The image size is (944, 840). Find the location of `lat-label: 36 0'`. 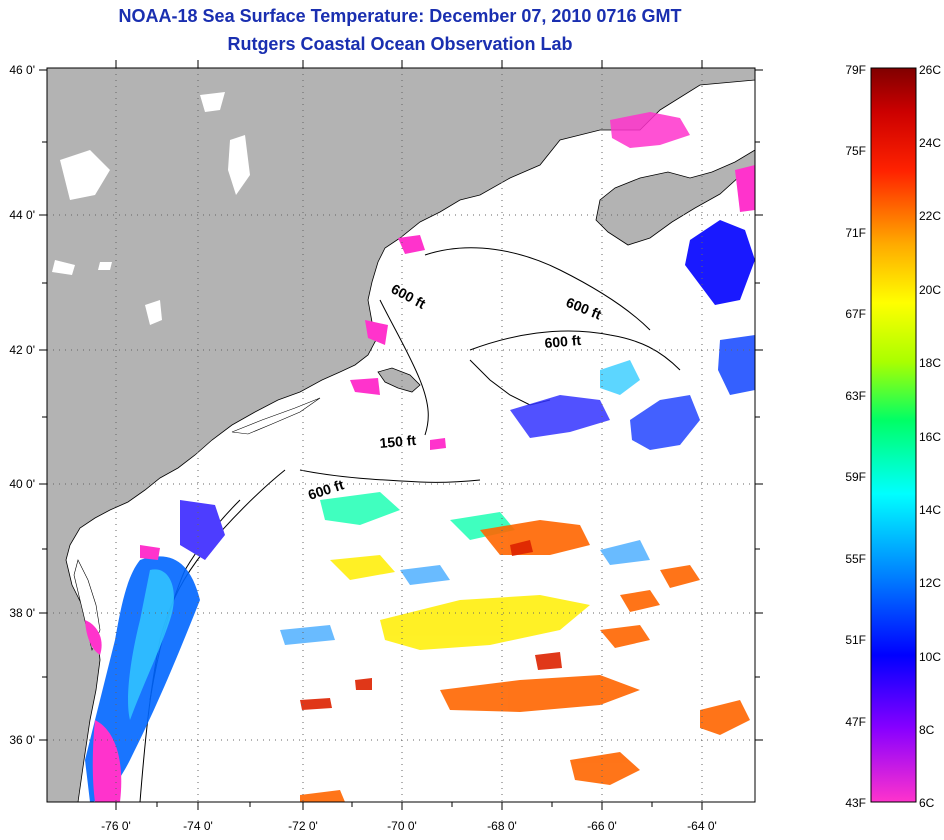

lat-label: 36 0' is located at coordinates (22, 740).